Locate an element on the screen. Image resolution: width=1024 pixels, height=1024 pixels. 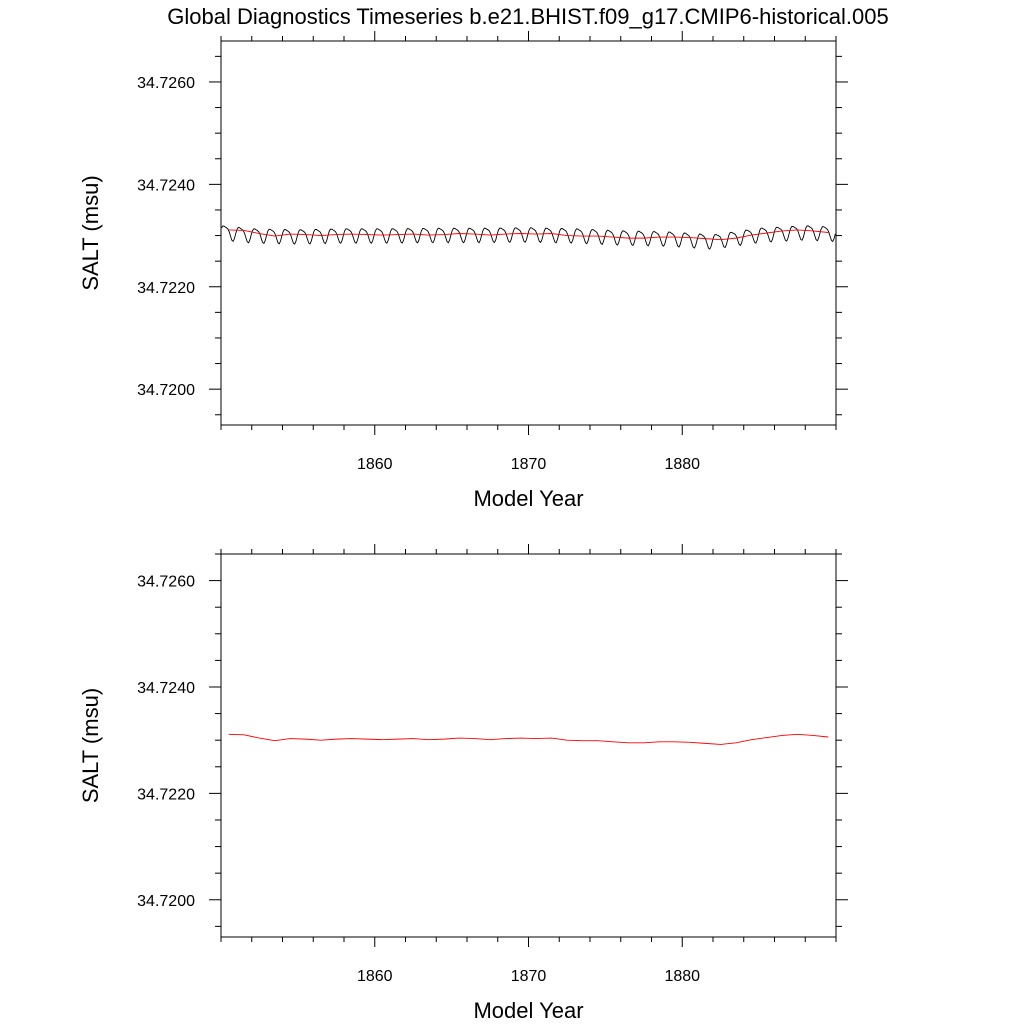
series-line-monthly is located at coordinates (528, 237).